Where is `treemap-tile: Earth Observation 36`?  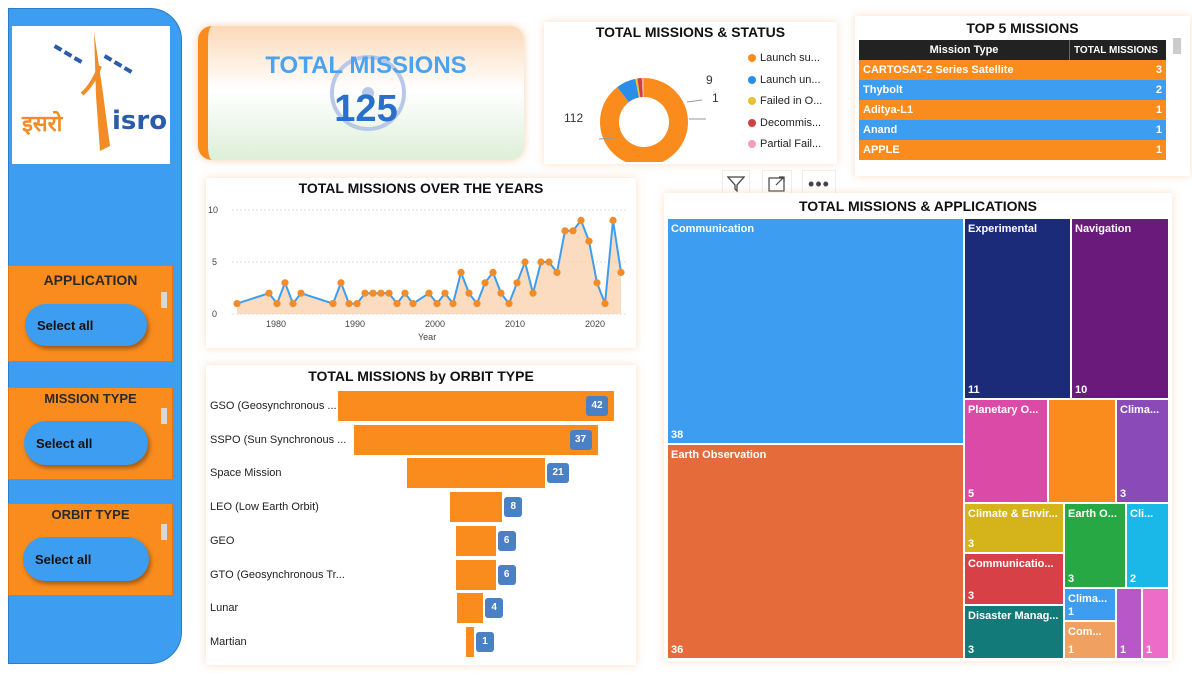 treemap-tile: Earth Observation 36 is located at coordinates (815, 551).